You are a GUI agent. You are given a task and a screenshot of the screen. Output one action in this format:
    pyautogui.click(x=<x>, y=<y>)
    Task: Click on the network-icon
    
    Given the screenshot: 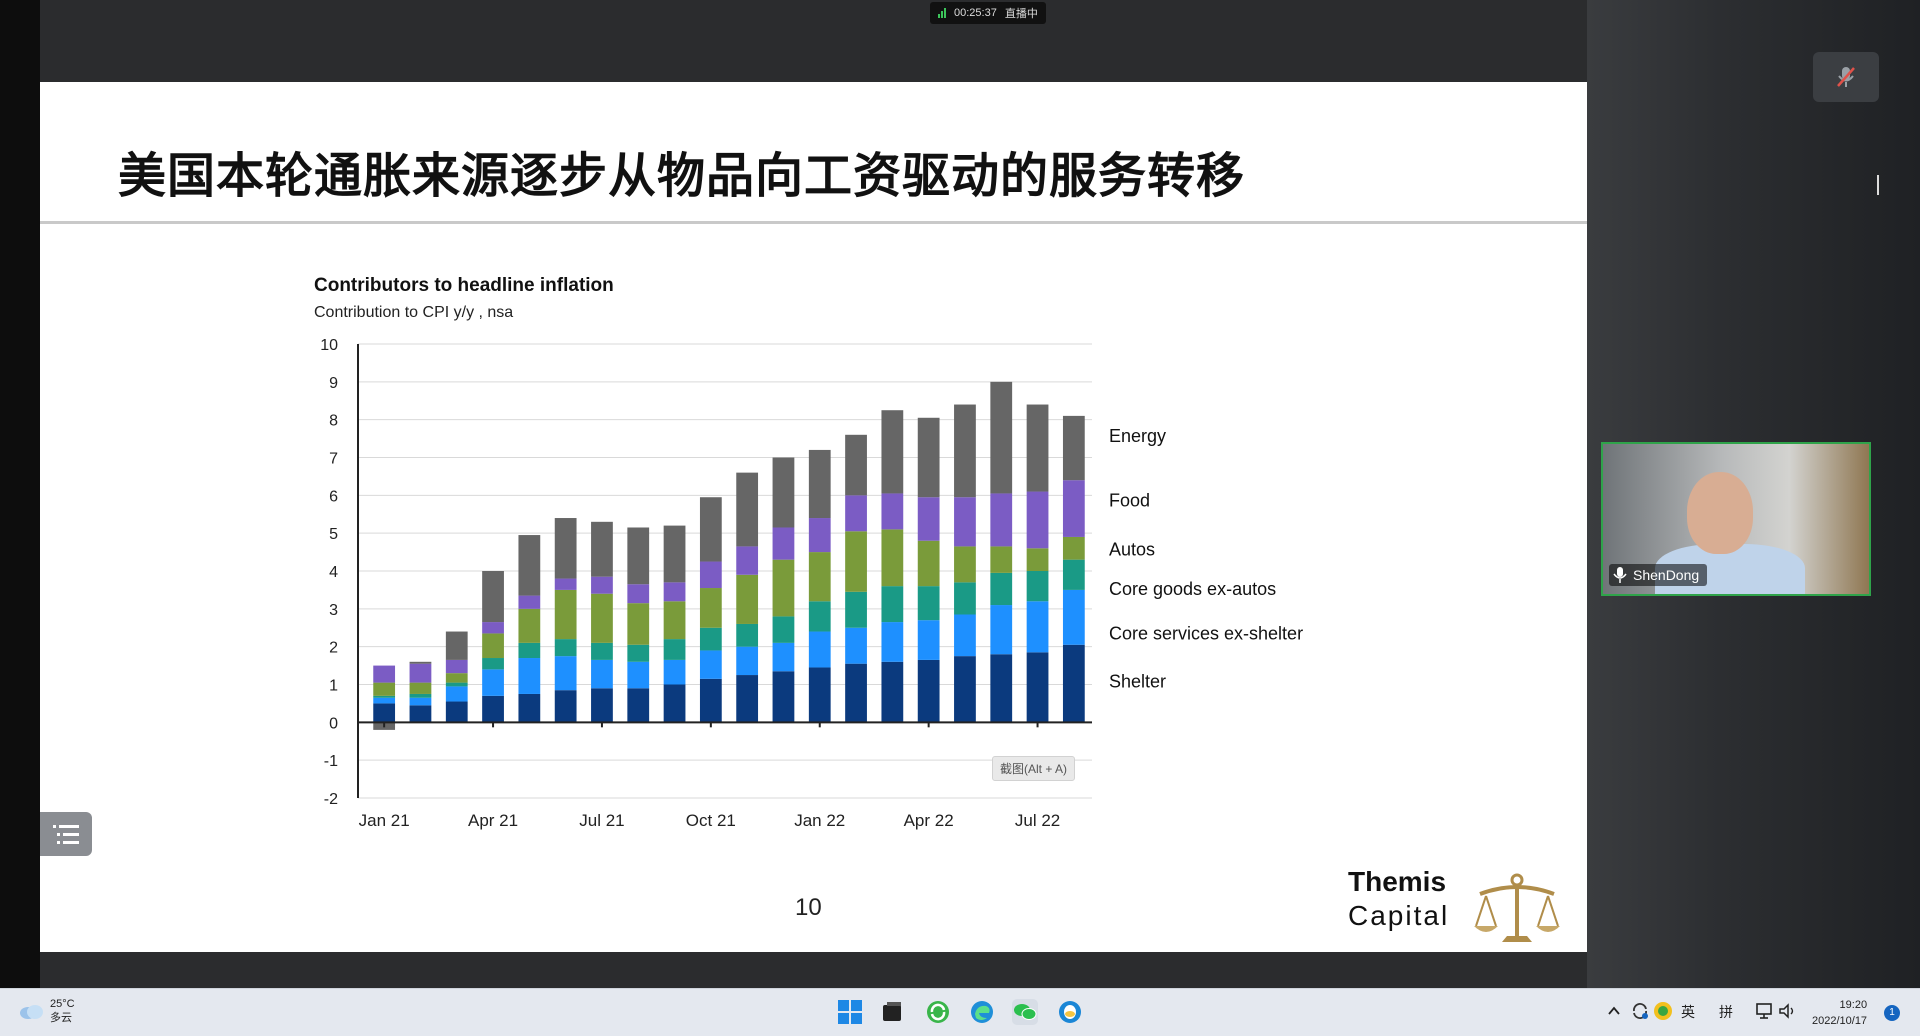 What is the action you would take?
    pyautogui.click(x=1765, y=1011)
    